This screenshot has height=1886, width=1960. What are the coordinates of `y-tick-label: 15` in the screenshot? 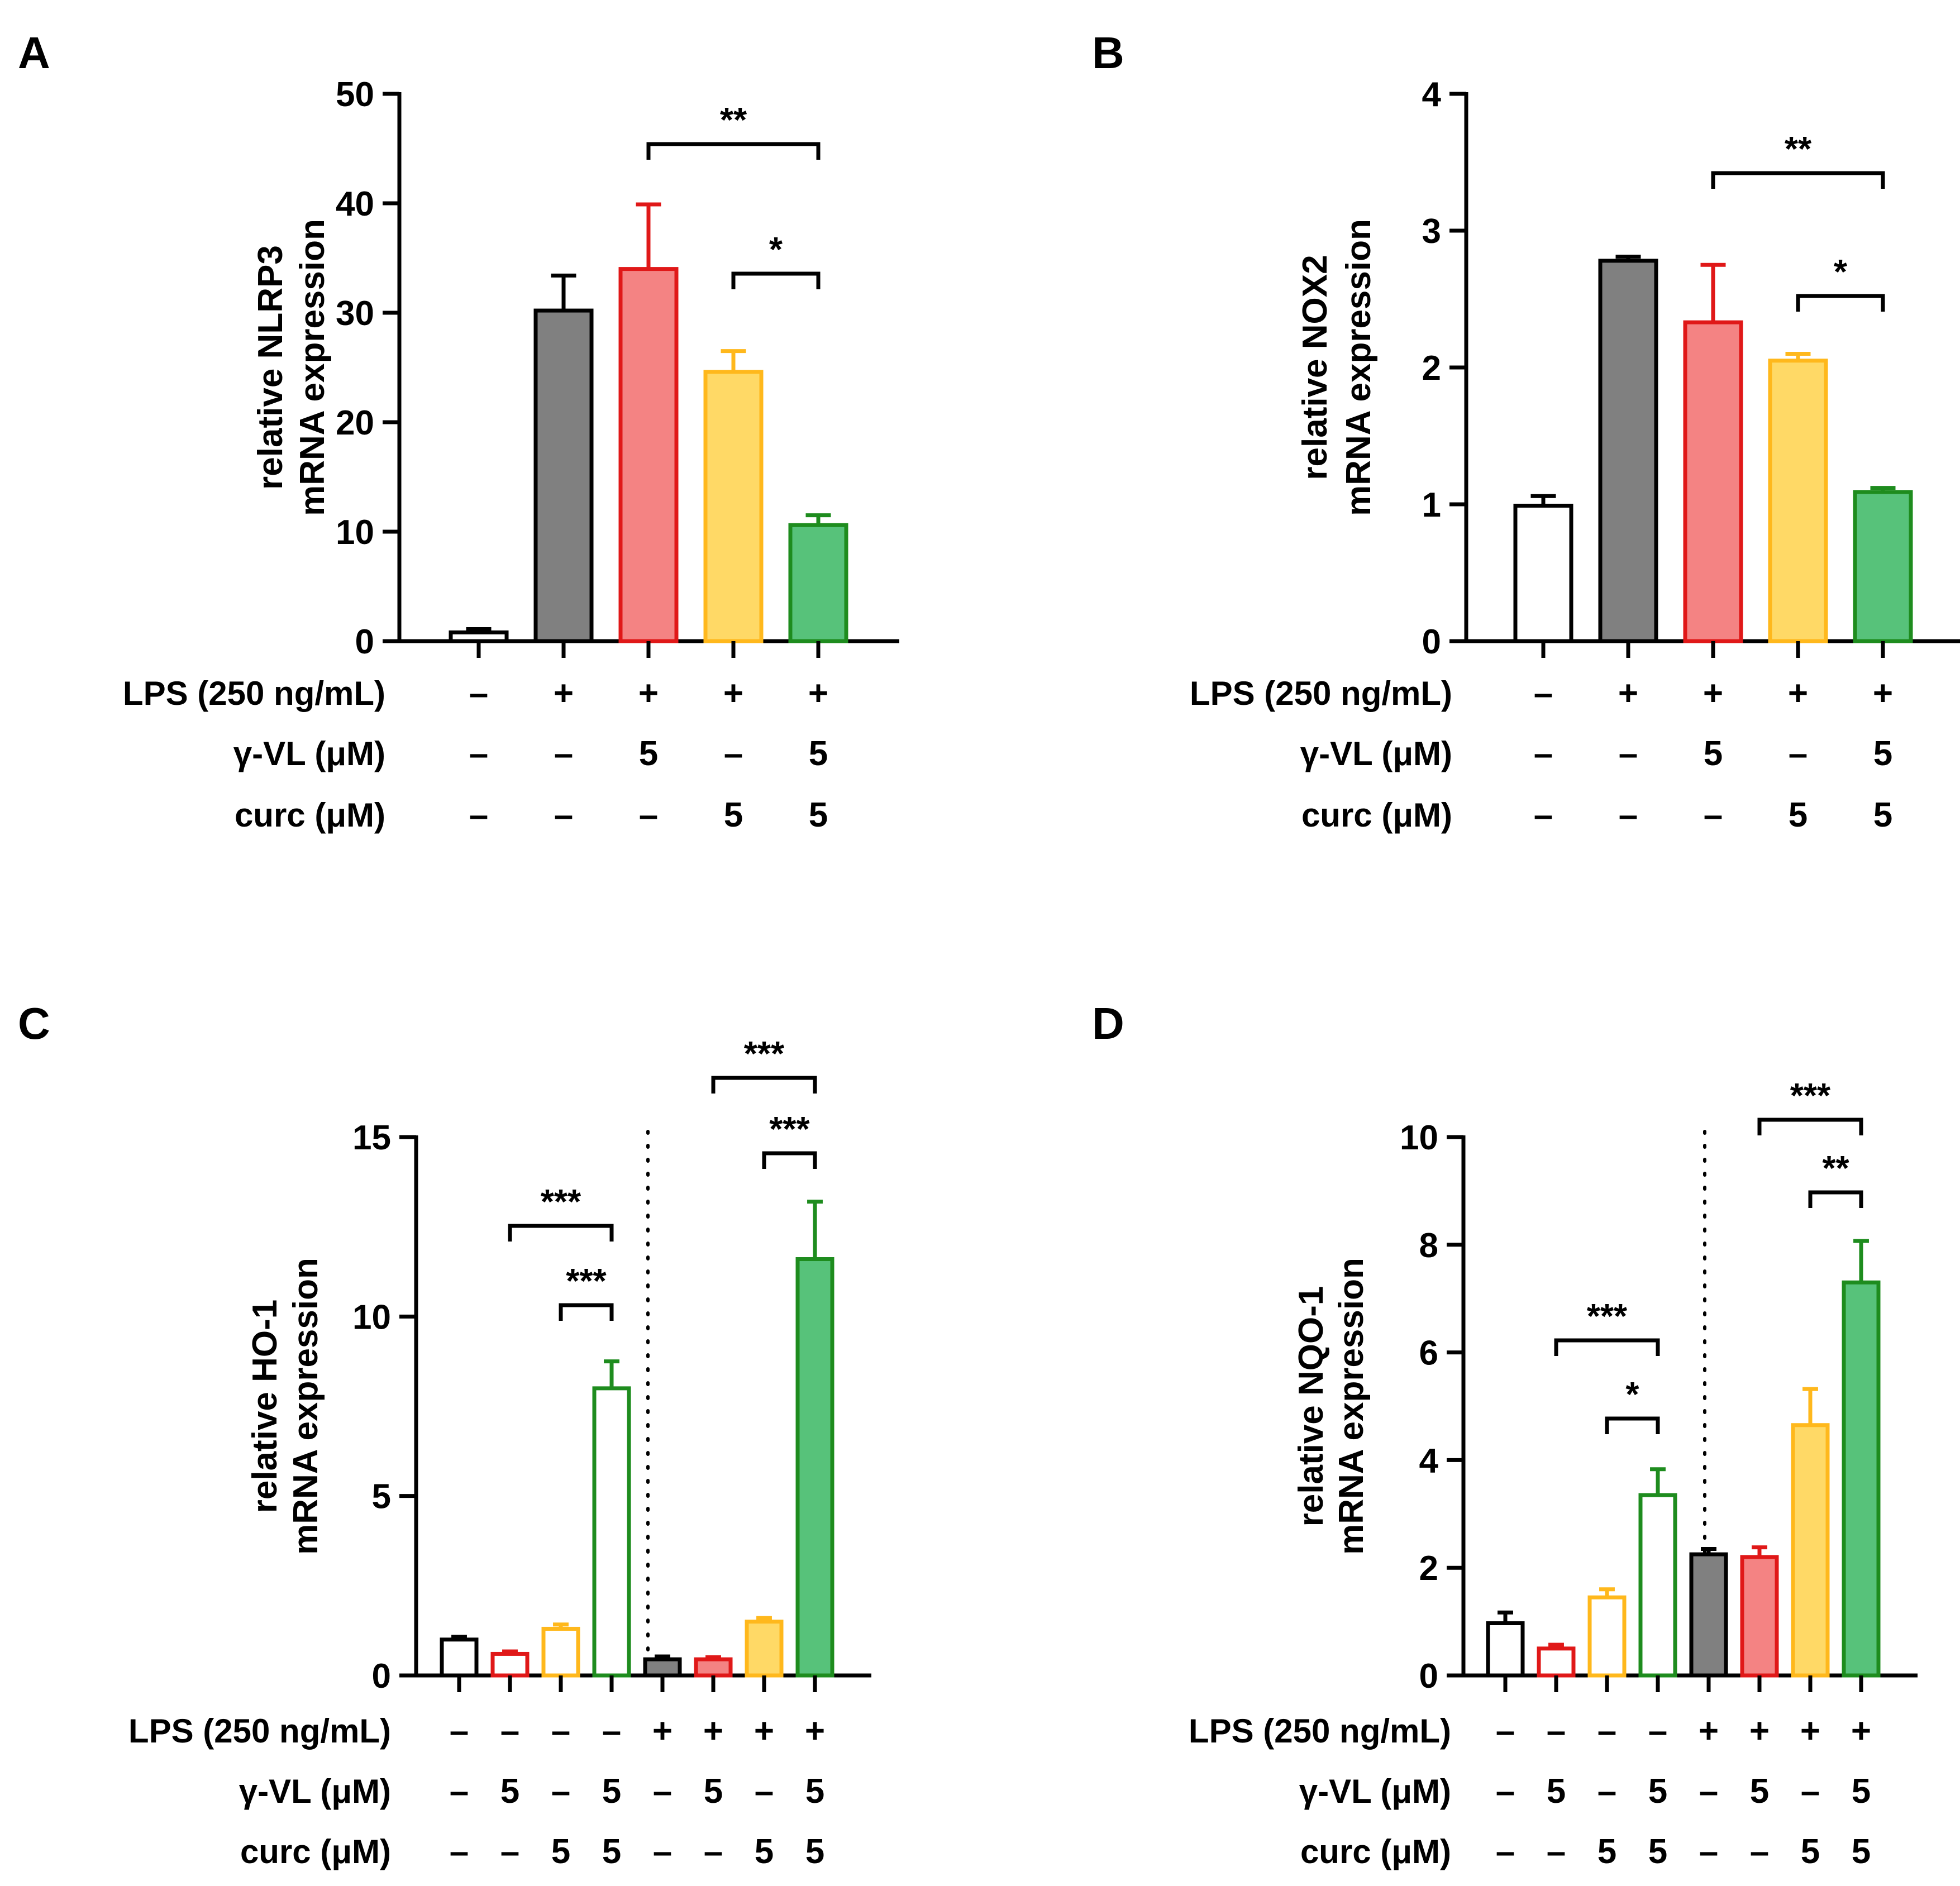 It's located at (371, 1138).